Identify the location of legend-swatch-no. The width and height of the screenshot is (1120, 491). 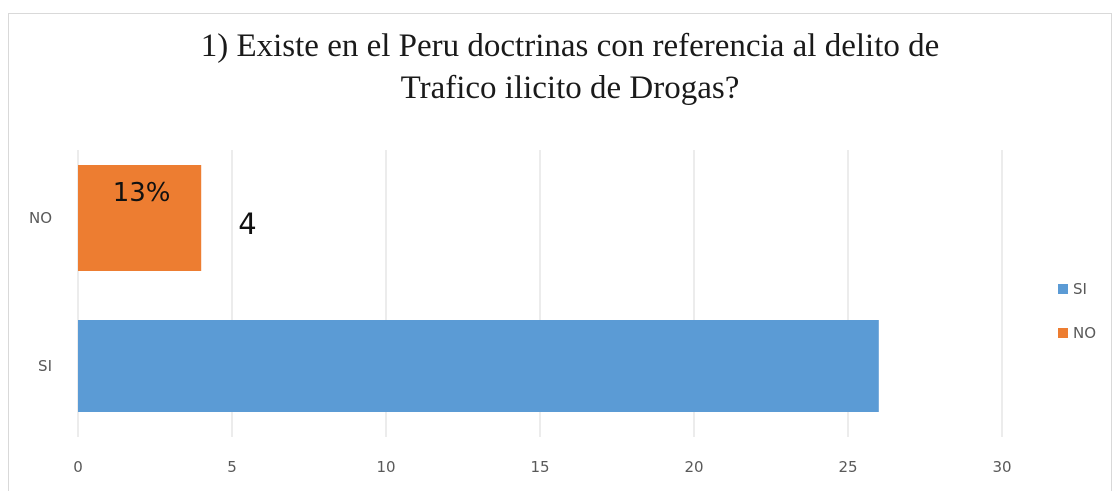
(1063, 333).